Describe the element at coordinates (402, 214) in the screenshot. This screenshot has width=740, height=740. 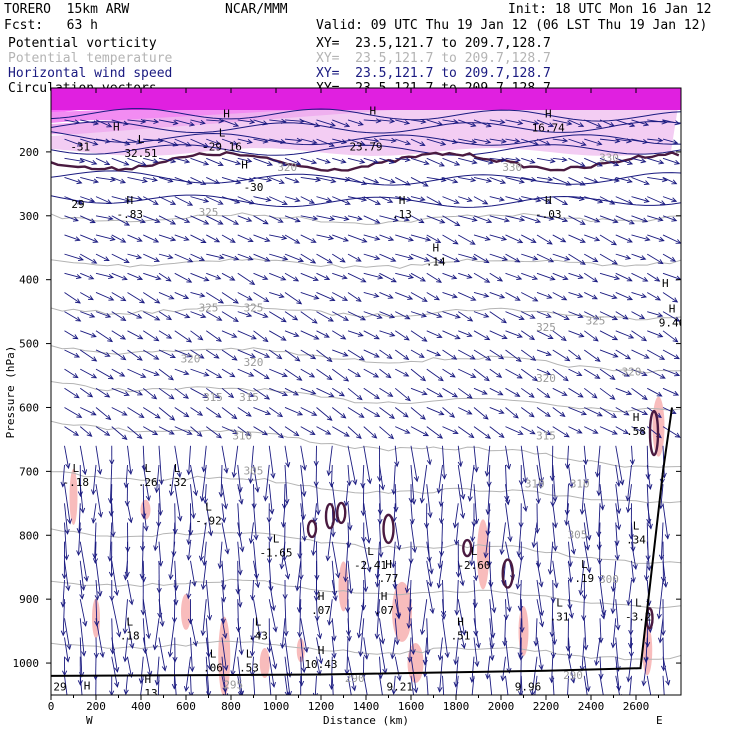
I see `extremum-value: .13` at that location.